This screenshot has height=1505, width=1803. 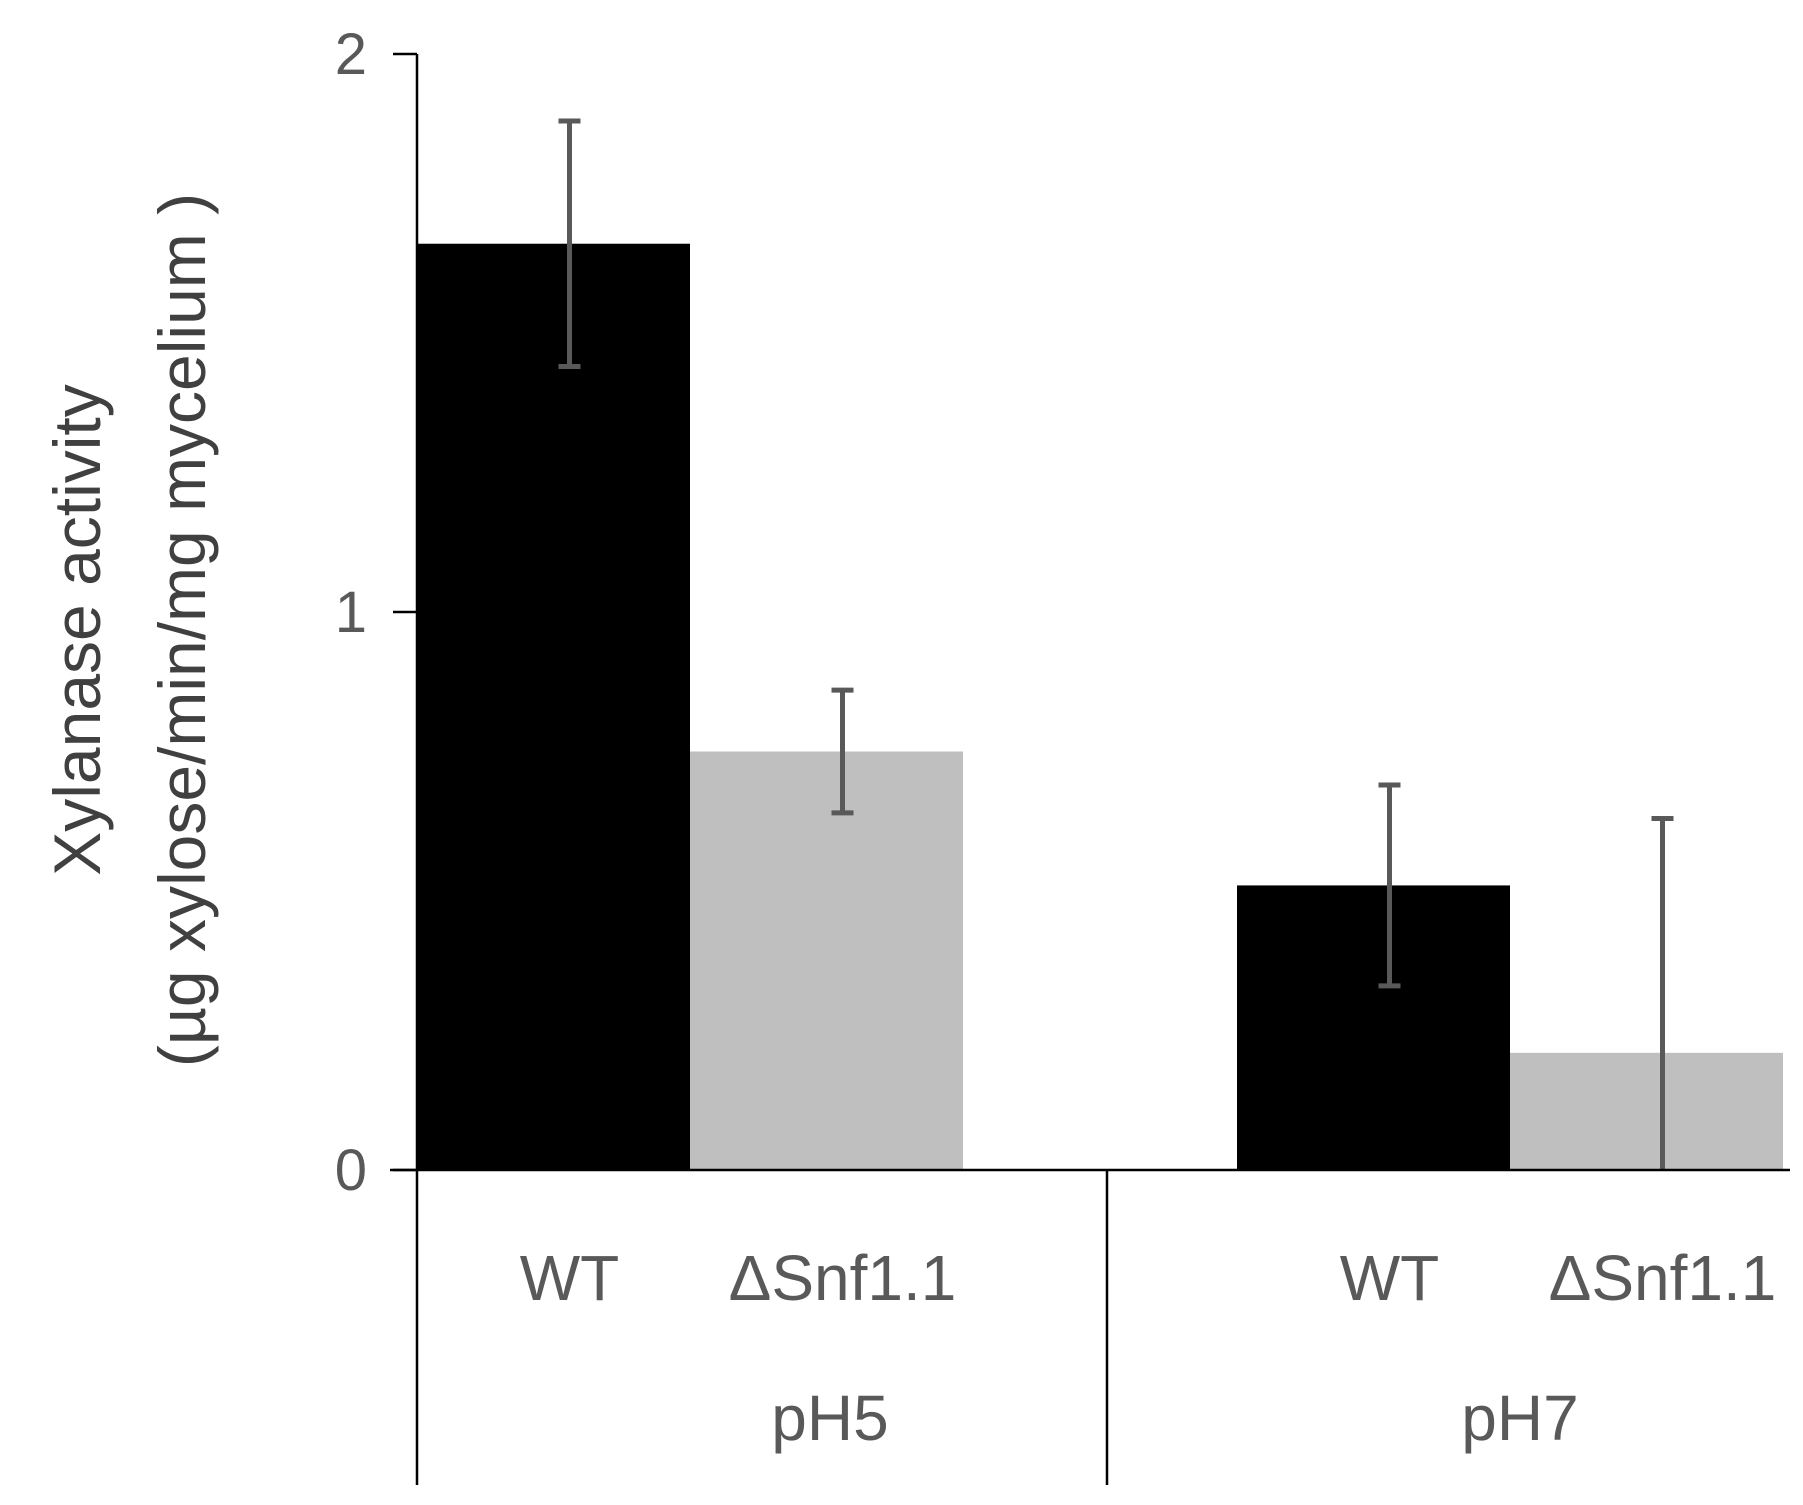 I want to click on category-labels: WT ΔSnf1.1 WT ΔSnf1.1 pH5 pH7, so click(x=1148, y=1348).